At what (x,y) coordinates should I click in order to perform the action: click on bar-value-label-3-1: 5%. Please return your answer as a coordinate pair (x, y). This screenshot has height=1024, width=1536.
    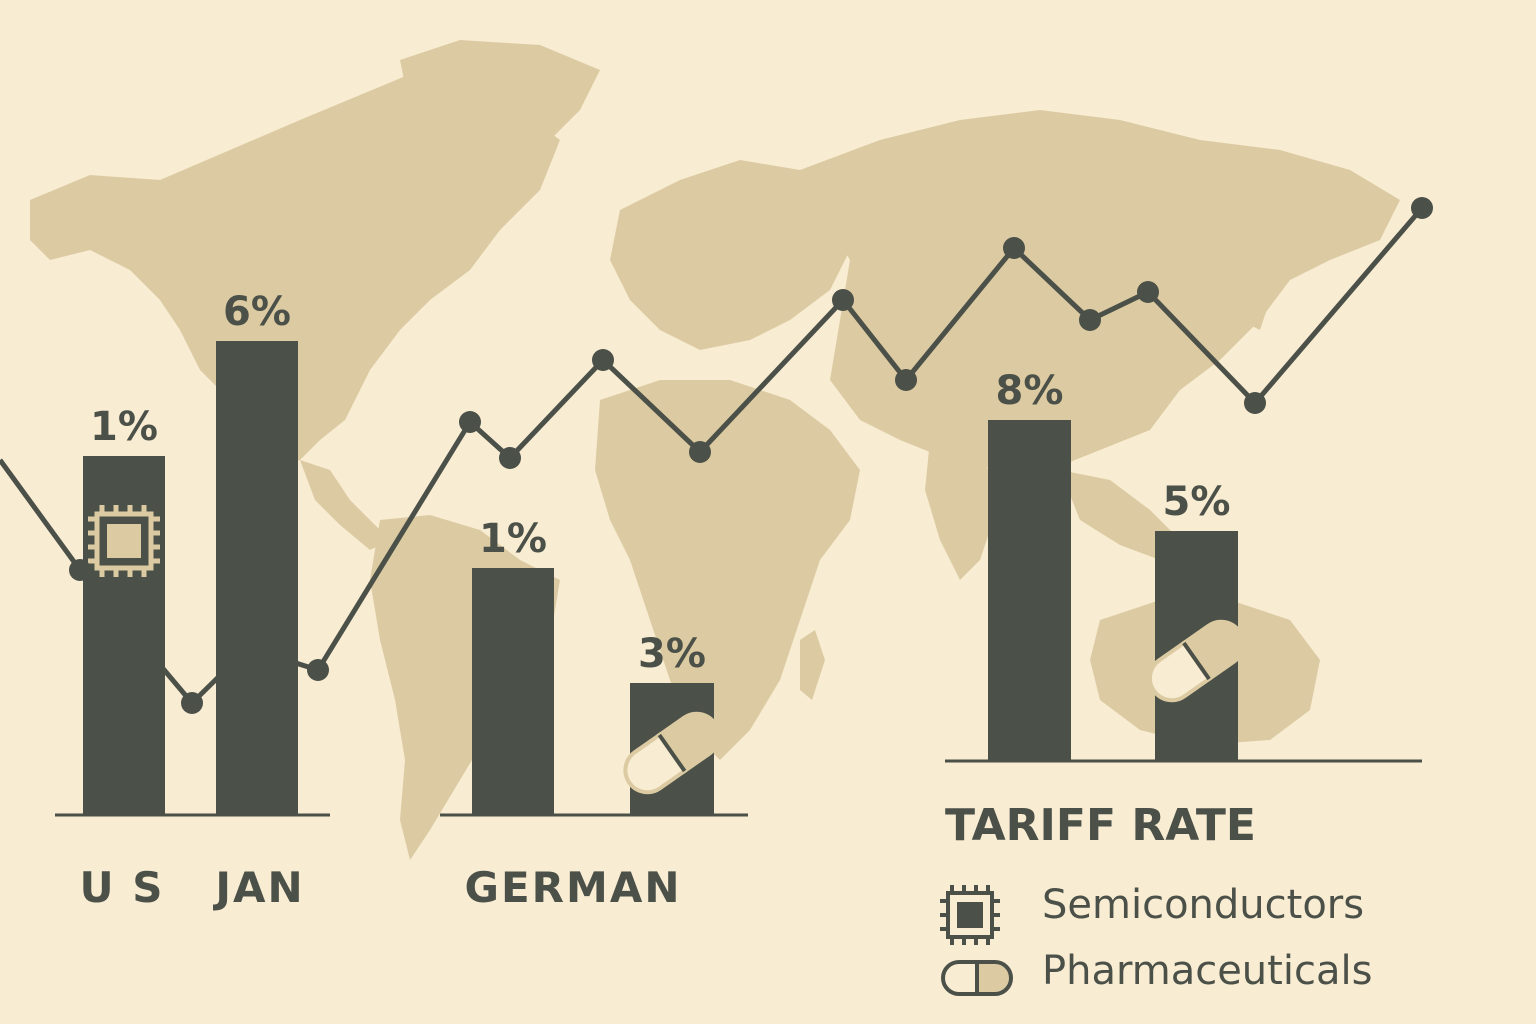
    Looking at the image, I should click on (1197, 502).